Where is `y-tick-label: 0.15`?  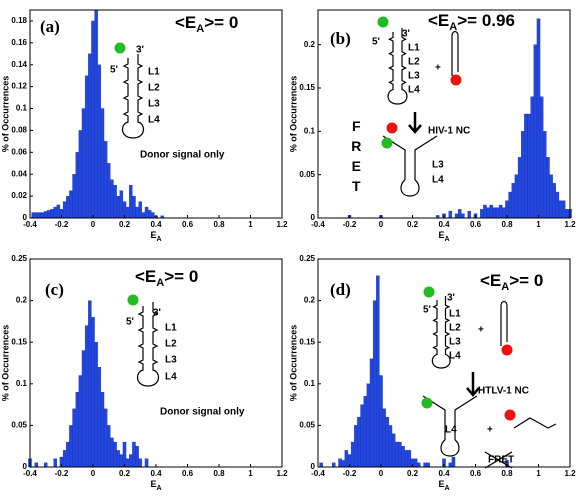 y-tick-label: 0.15 is located at coordinates (307, 341).